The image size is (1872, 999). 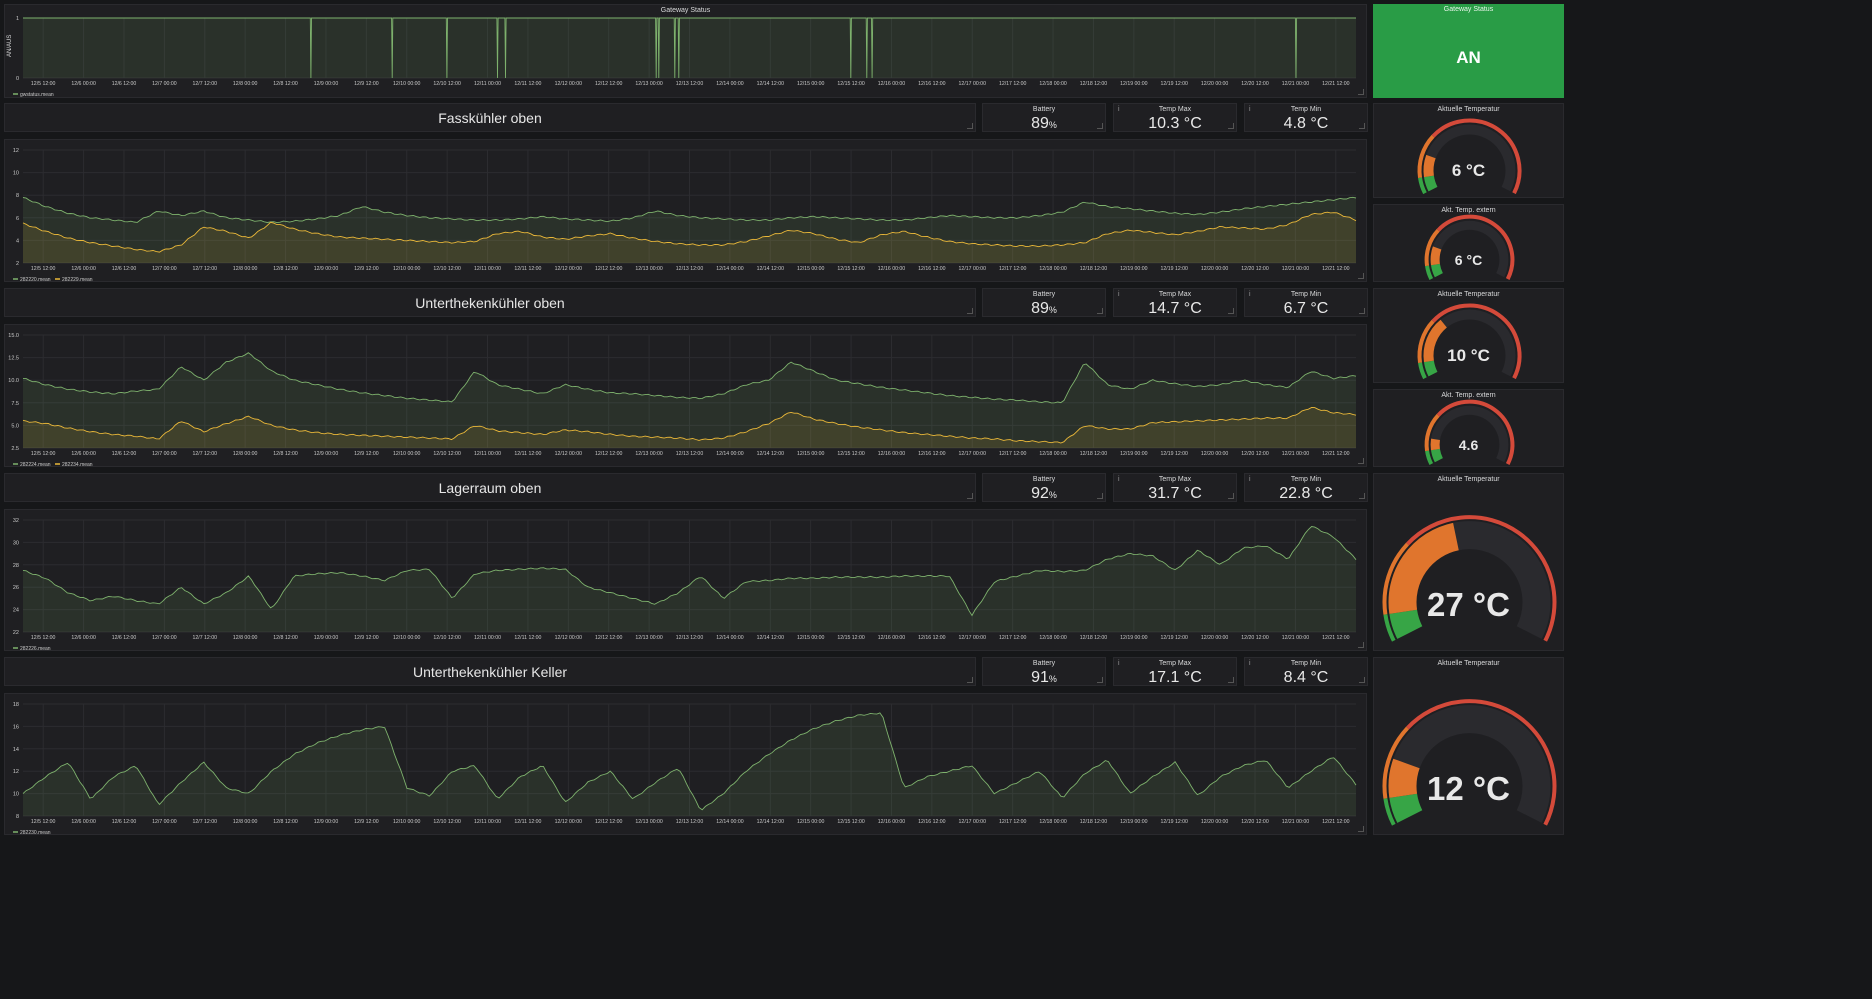 I want to click on section-1-gauge-panel: Aktuelle Temperatur 6 °C, so click(x=1468, y=150).